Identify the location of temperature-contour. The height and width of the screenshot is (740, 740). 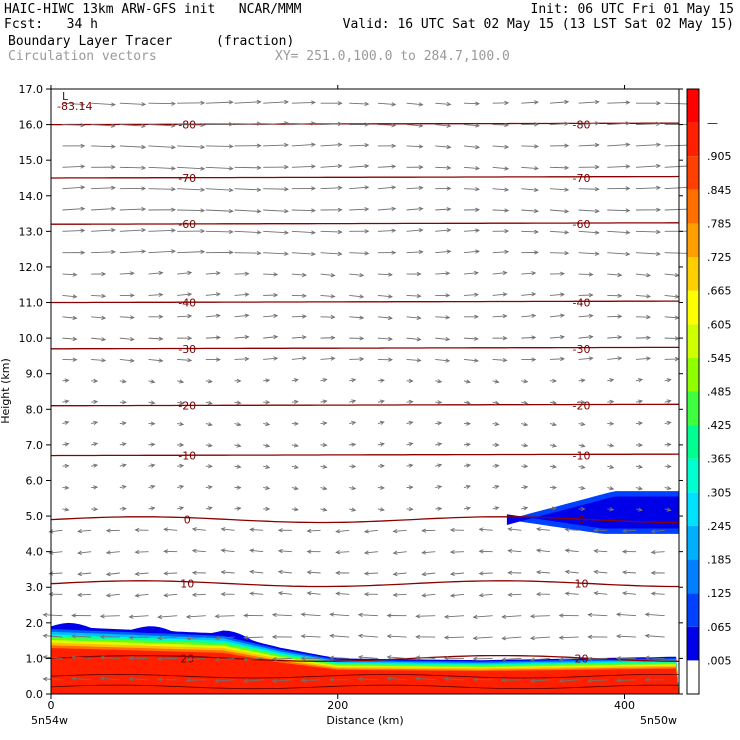
(365, 124).